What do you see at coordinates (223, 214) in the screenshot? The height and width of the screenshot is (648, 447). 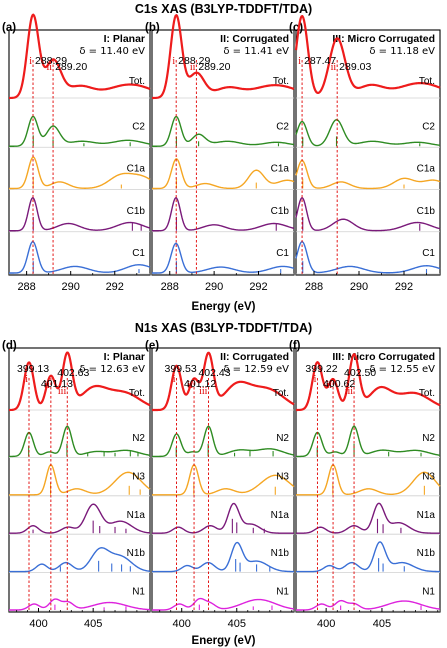 I see `panel-b-c1b-curve` at bounding box center [223, 214].